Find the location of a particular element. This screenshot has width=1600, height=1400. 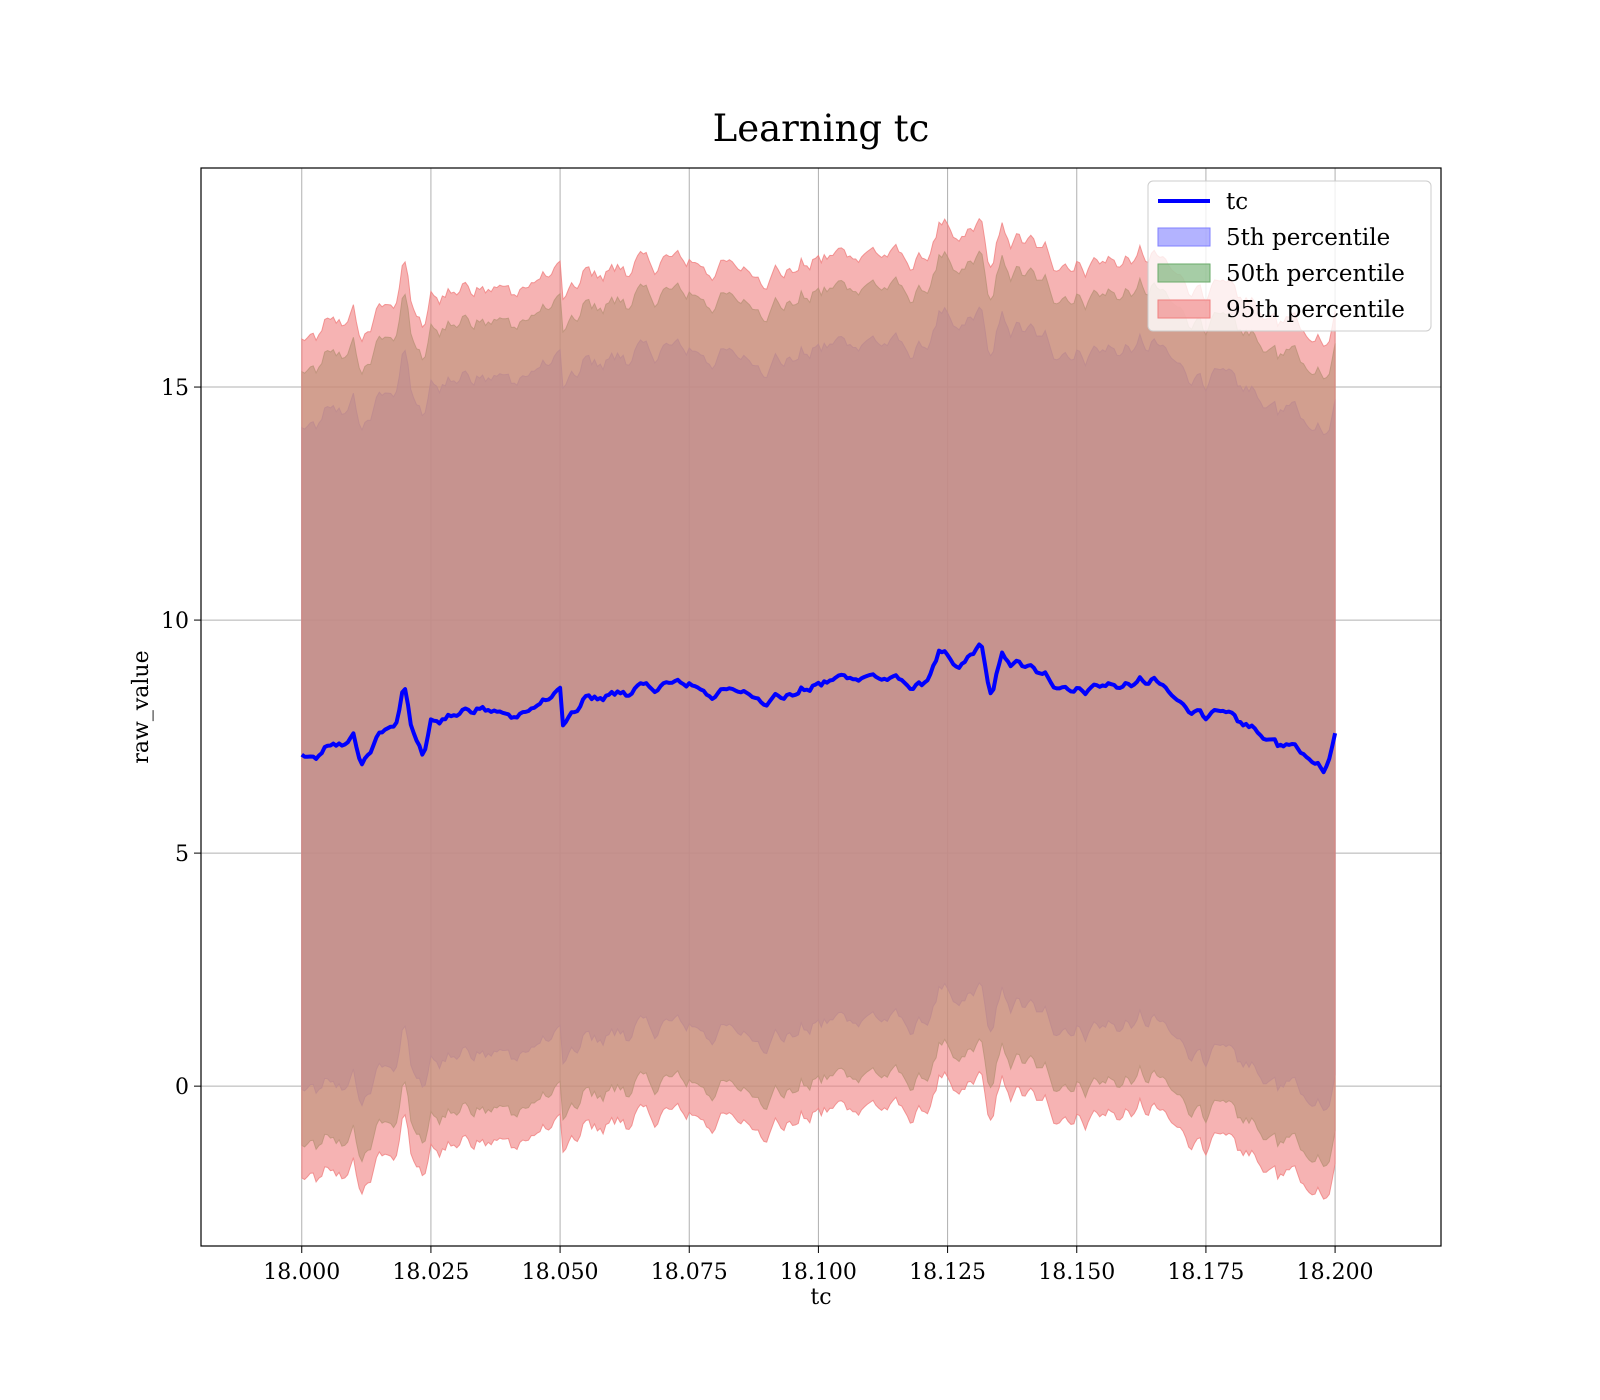

y-axis-ticks: 0 5 10 15 is located at coordinates (181, 738).